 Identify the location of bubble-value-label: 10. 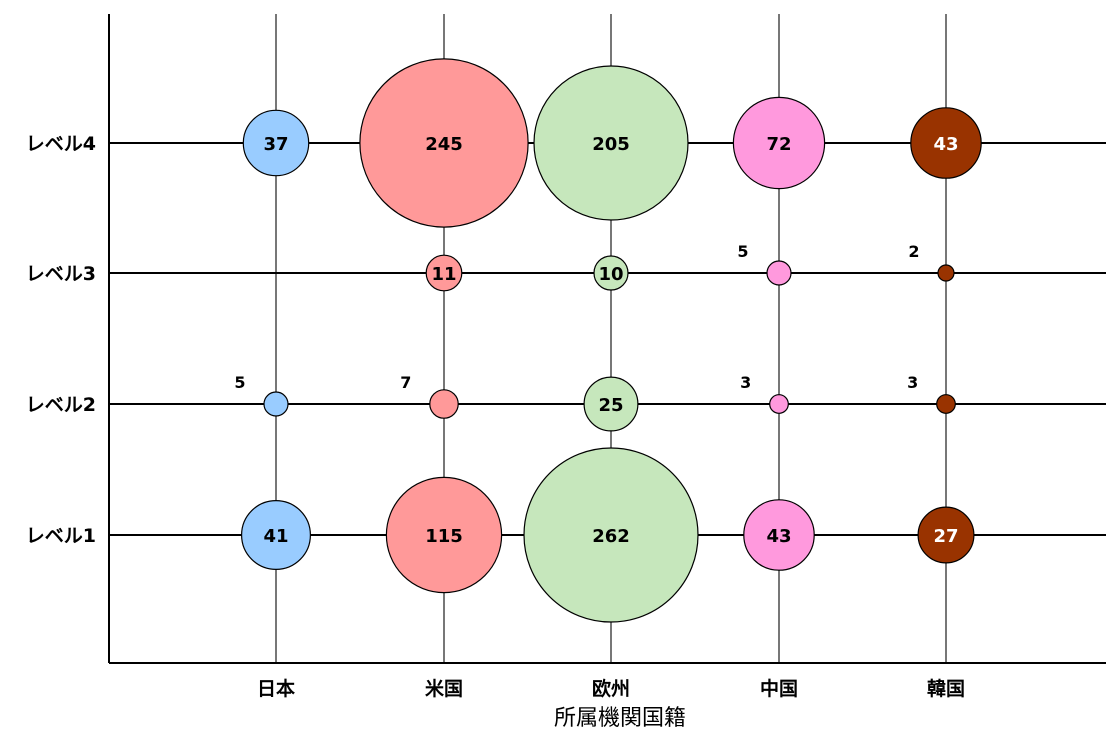
(610, 274).